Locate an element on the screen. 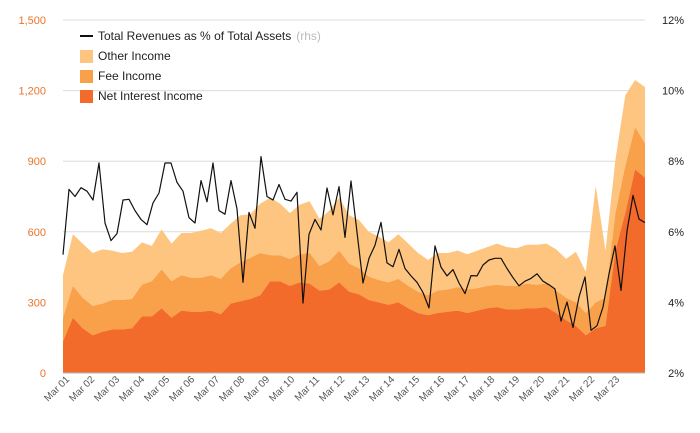  x-tick-label: Mar 20 is located at coordinates (532, 389).